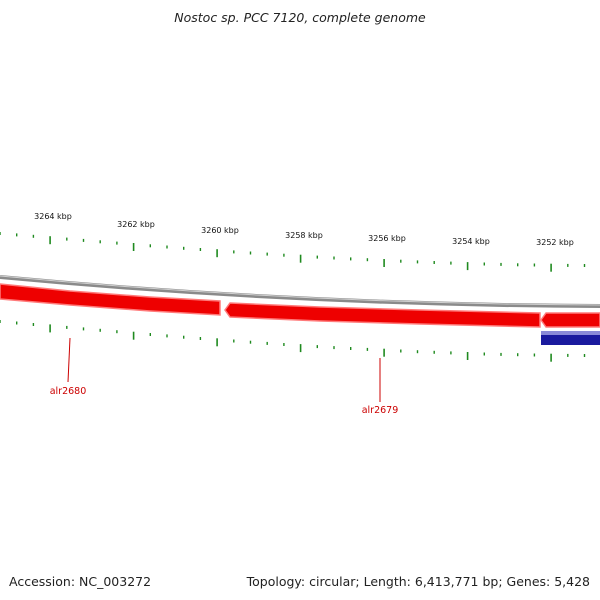 The image size is (600, 600). Describe the element at coordinates (69, 360) in the screenshot. I see `gene-leader-line` at that location.